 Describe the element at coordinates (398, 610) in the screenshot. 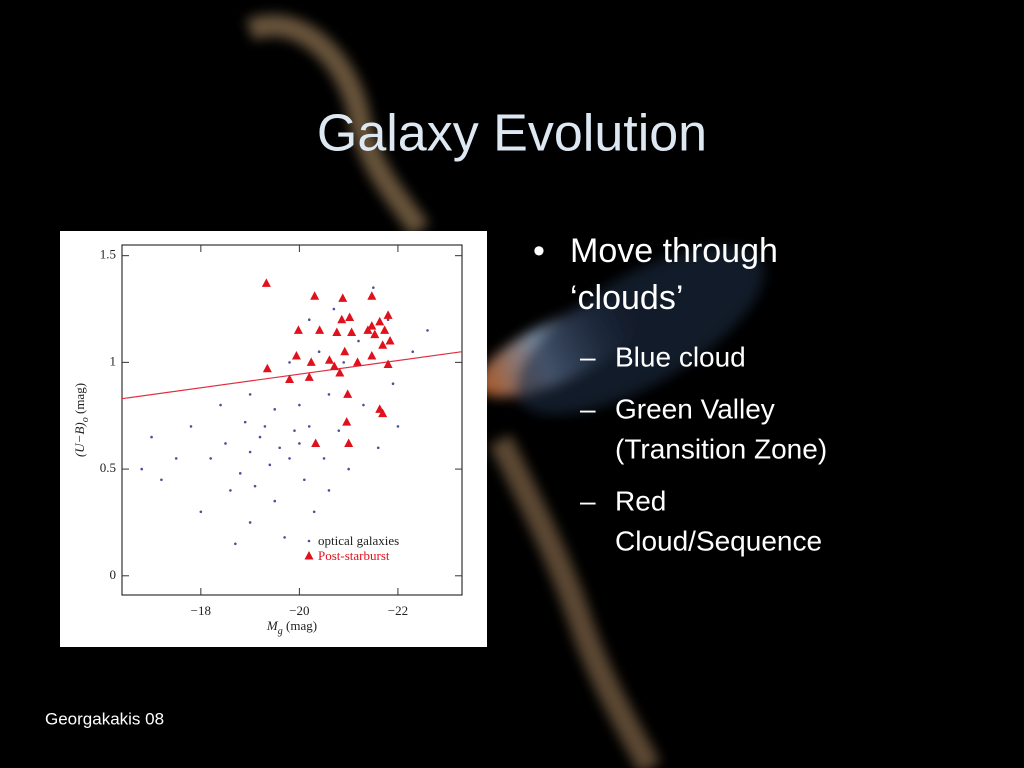

I see `x-tick-label: −22` at that location.